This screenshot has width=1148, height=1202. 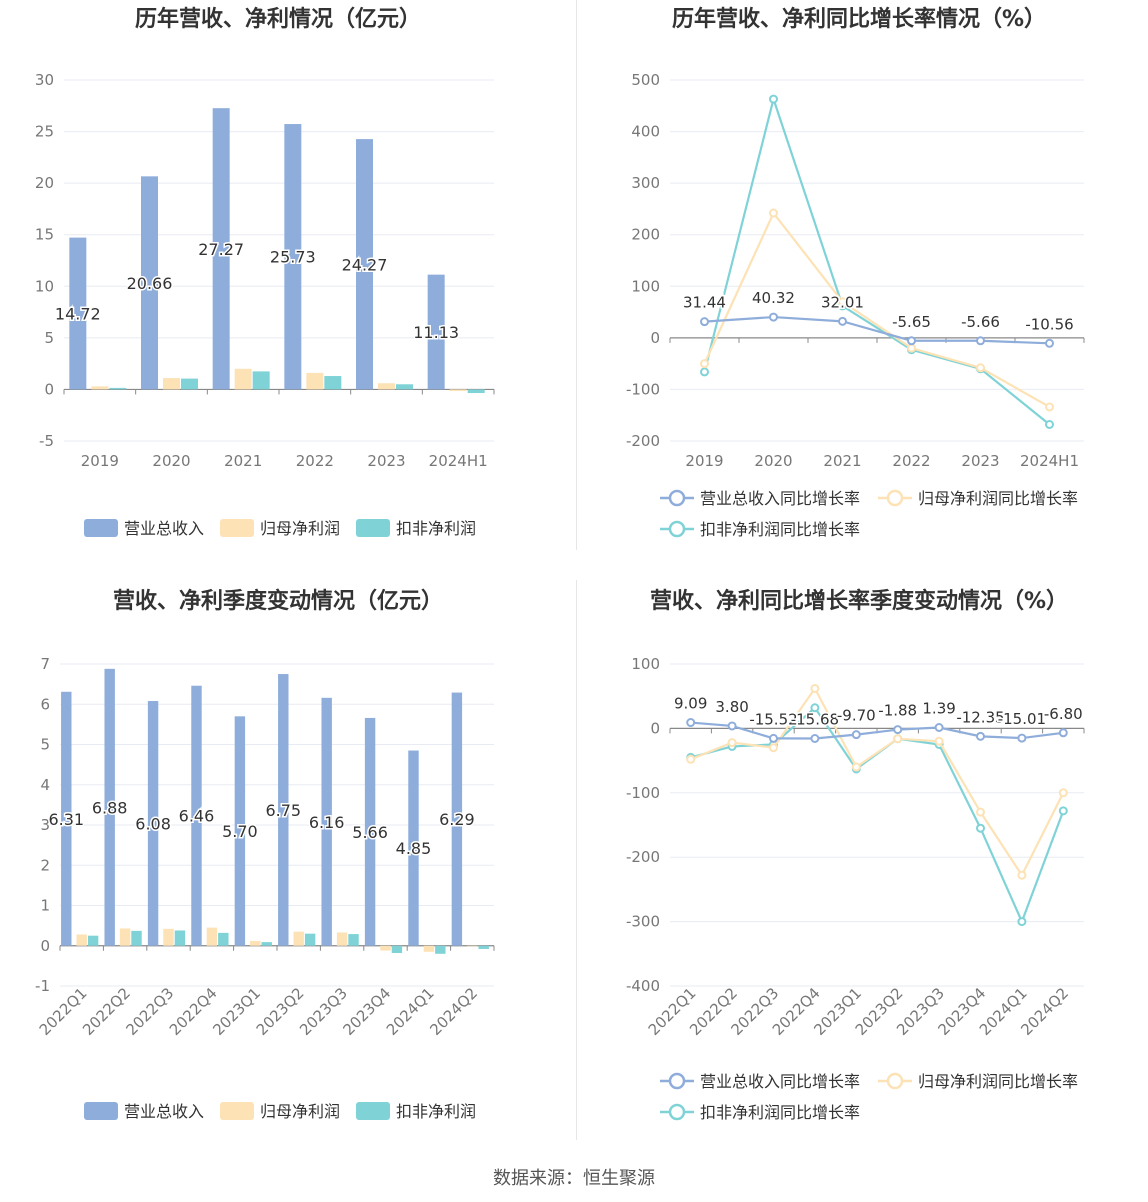 I want to click on y-tick-label: 4, so click(x=45, y=785).